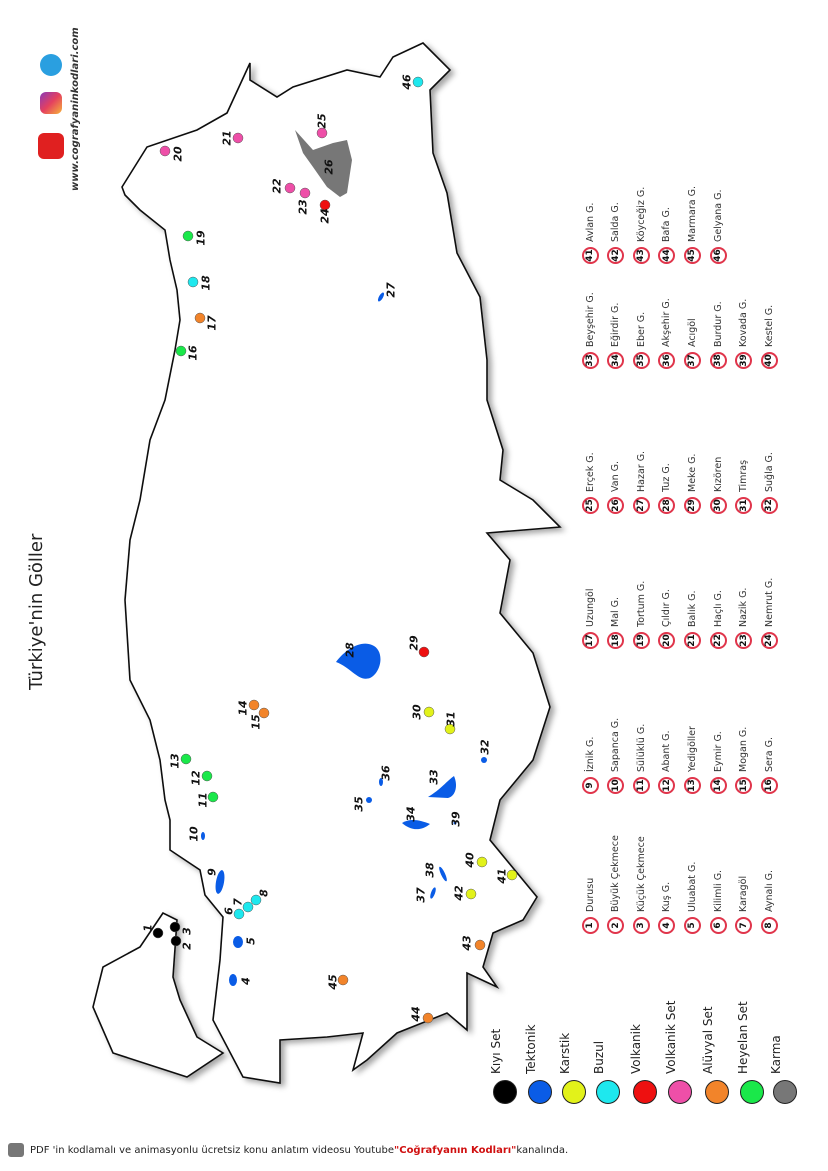  What do you see at coordinates (667, 751) in the screenshot?
I see `lake-name: Abant G.` at bounding box center [667, 751].